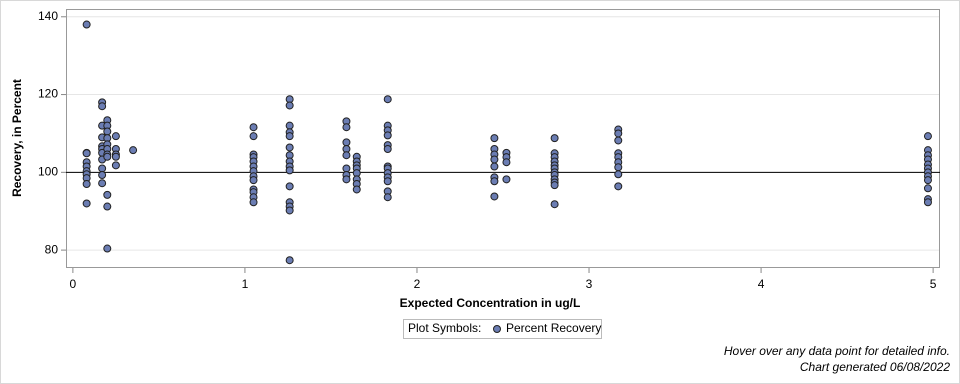 This screenshot has height=384, width=960. What do you see at coordinates (490, 303) in the screenshot?
I see `x-axis-label: Expected Concentration in ug/L` at bounding box center [490, 303].